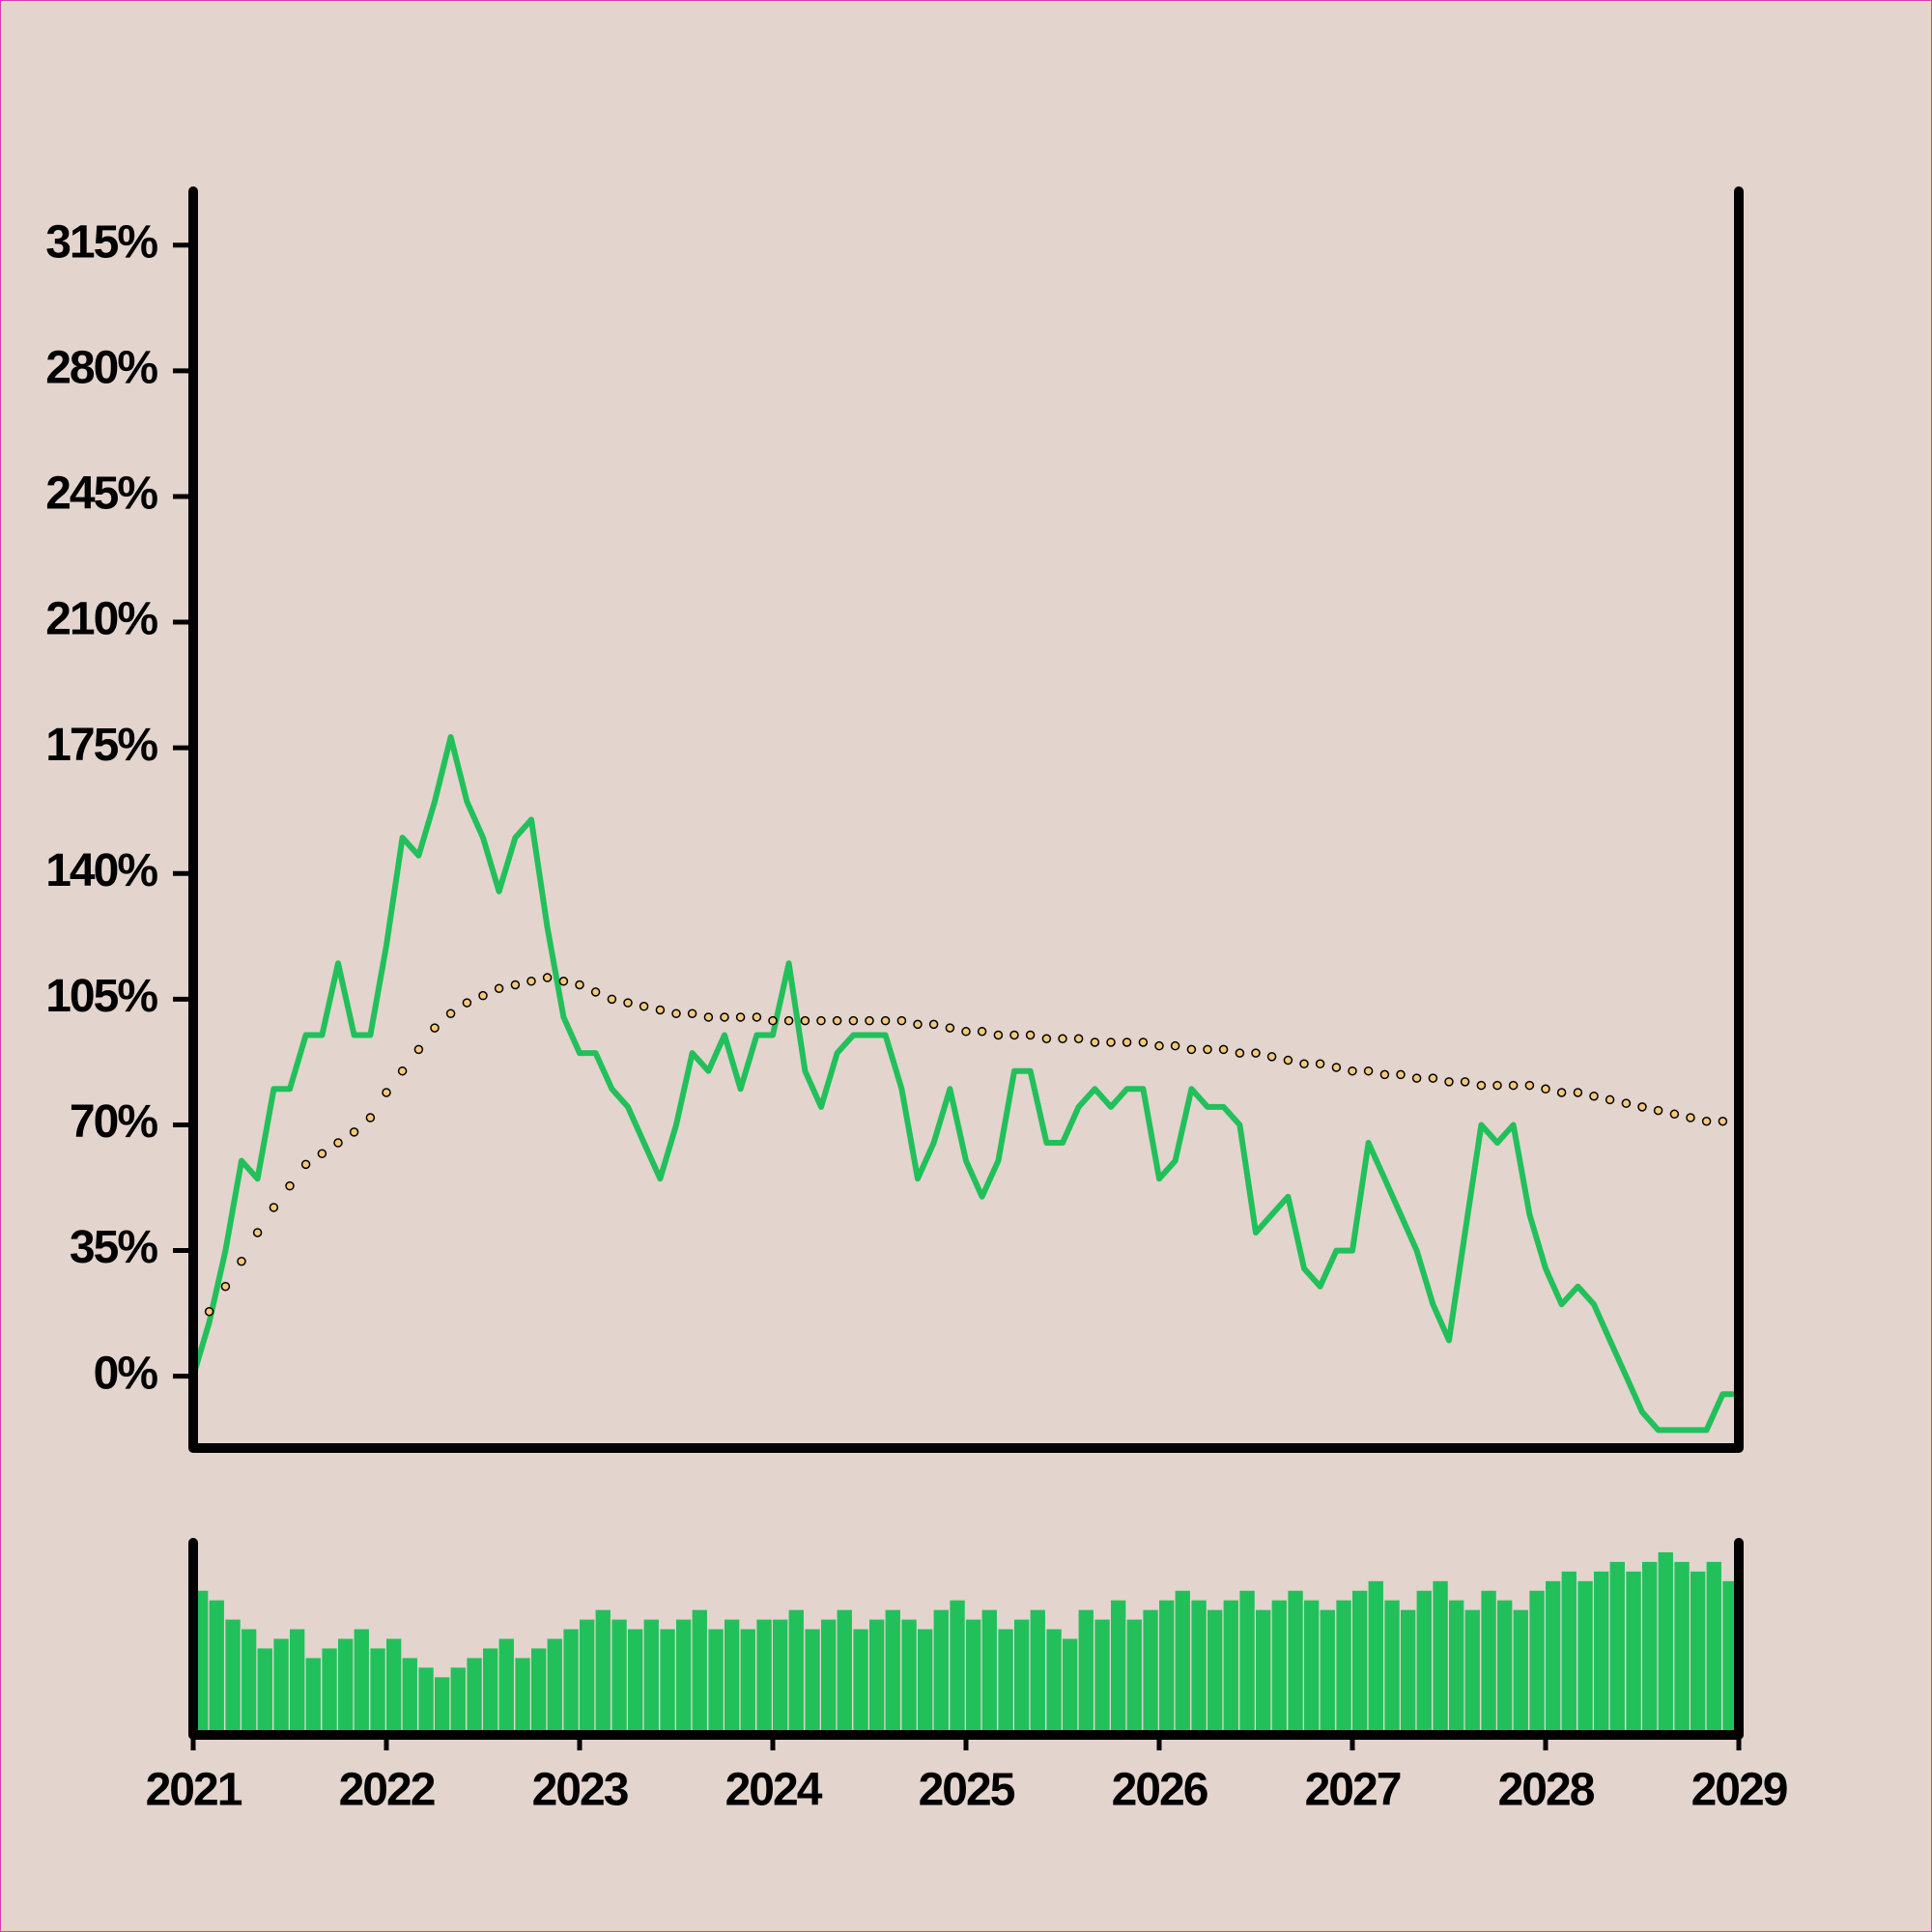 Image resolution: width=1932 pixels, height=1932 pixels. What do you see at coordinates (126, 1373) in the screenshot?
I see `y-tick-label: 0%` at bounding box center [126, 1373].